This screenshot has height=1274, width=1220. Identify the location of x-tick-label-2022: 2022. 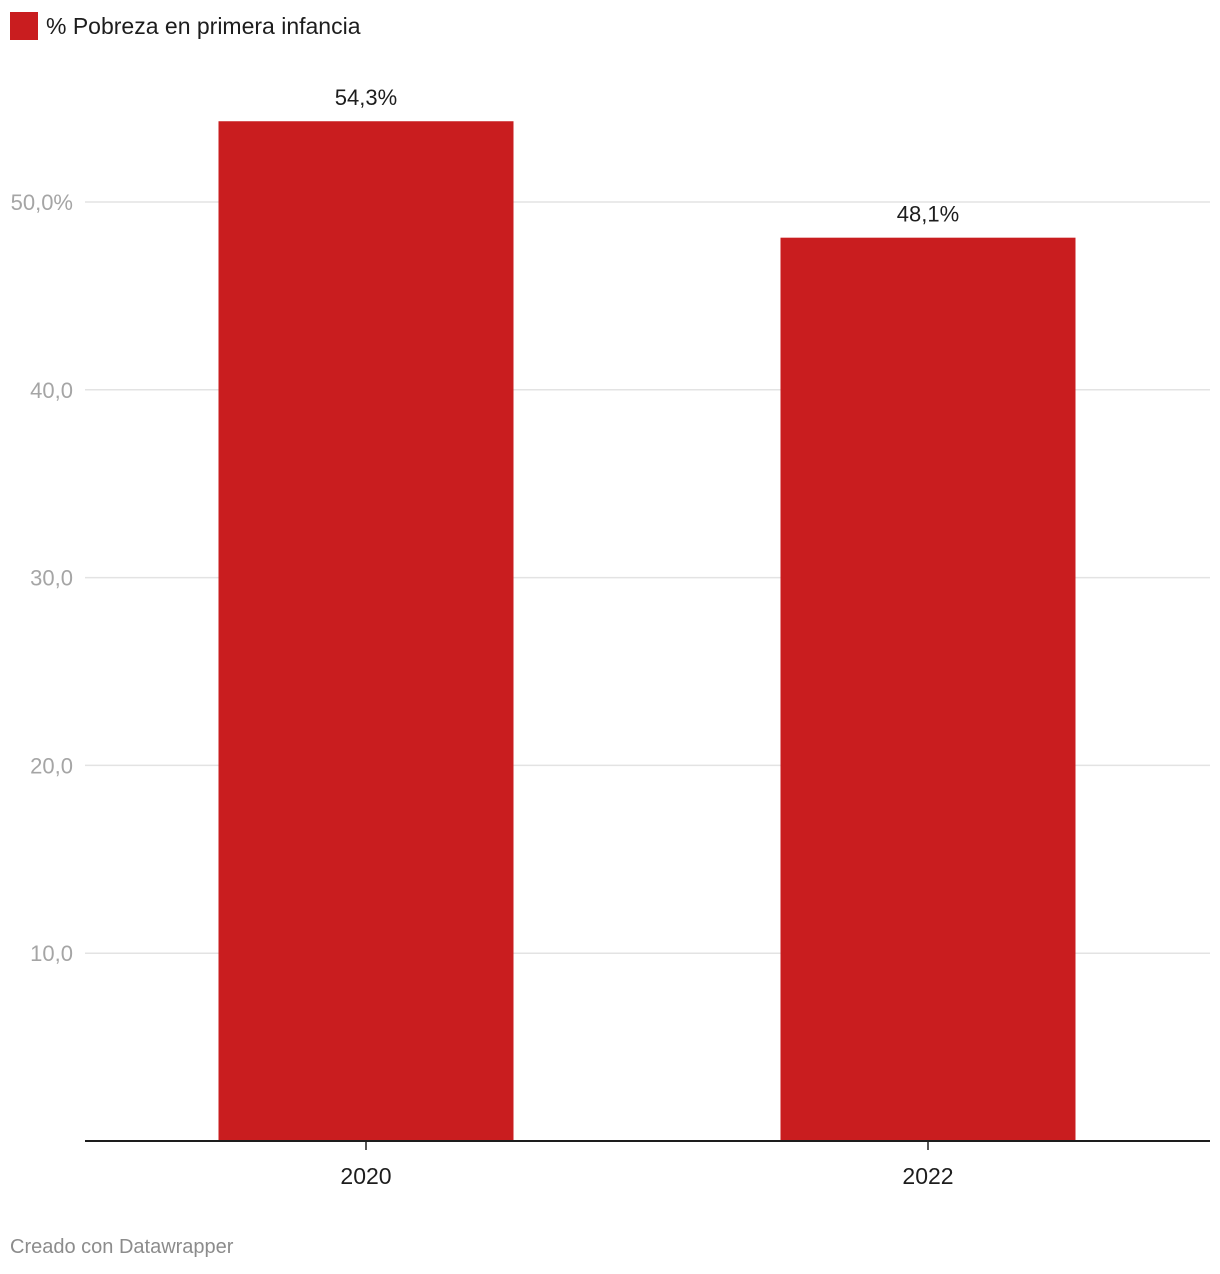
(927, 1176).